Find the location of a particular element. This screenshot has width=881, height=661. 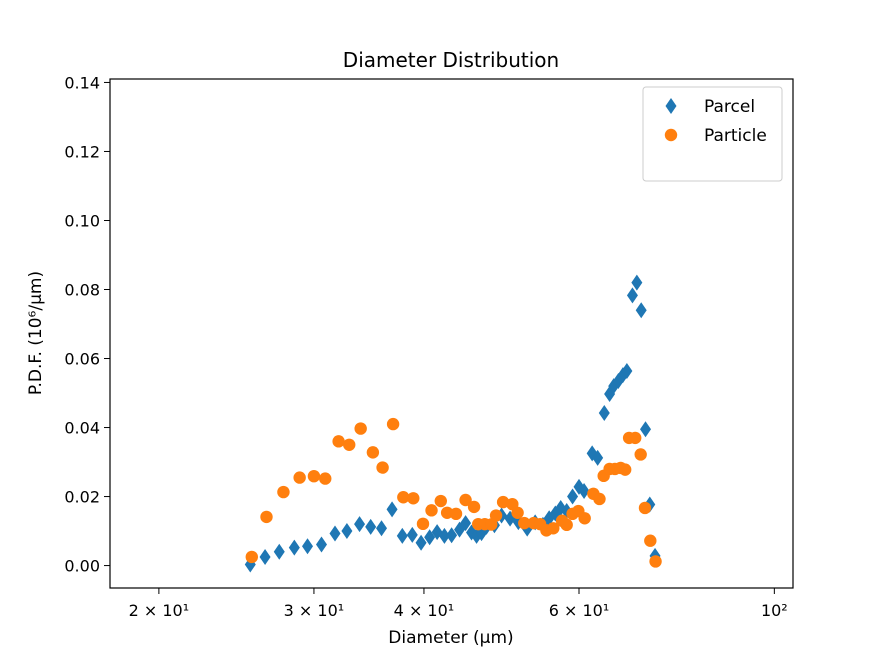

legend-marker-particle is located at coordinates (671, 135).